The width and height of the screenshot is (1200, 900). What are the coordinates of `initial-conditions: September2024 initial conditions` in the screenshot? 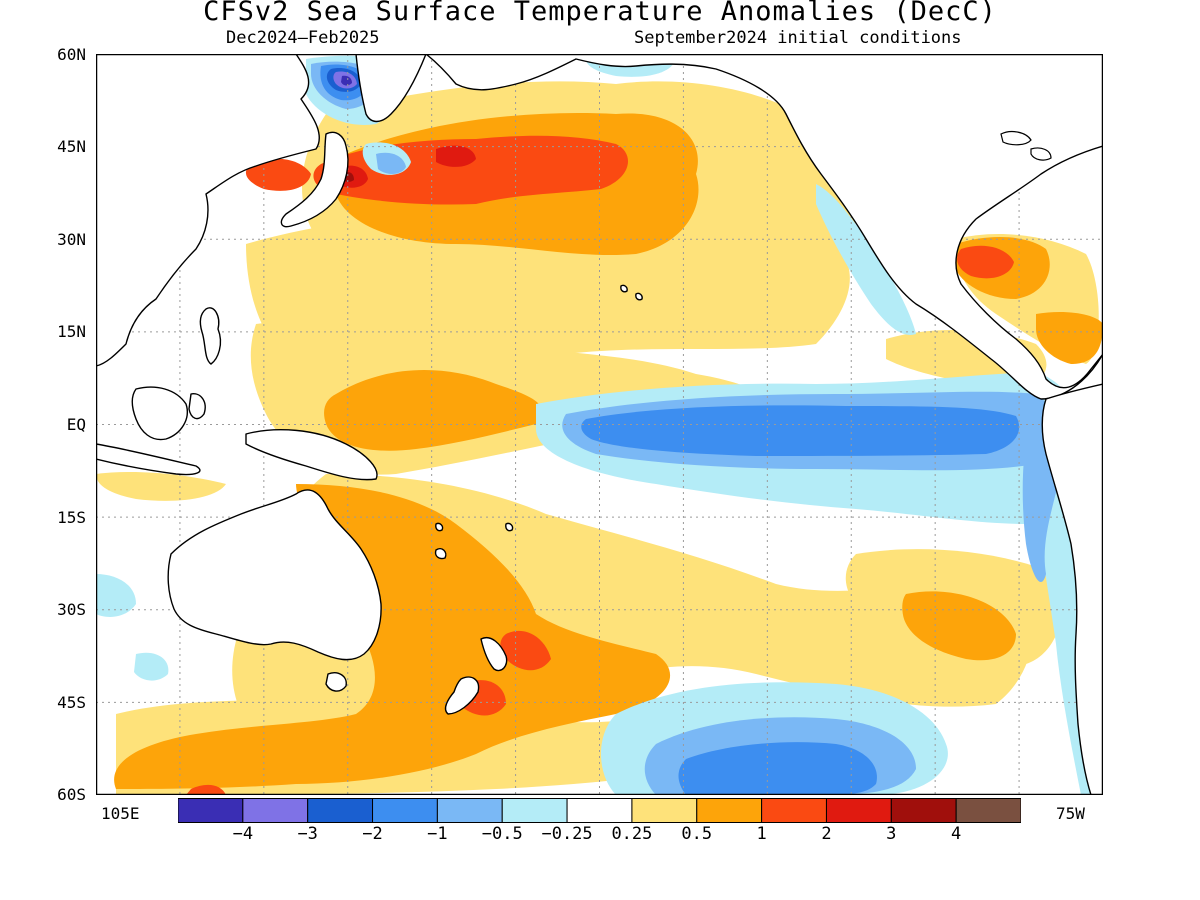 It's located at (798, 38).